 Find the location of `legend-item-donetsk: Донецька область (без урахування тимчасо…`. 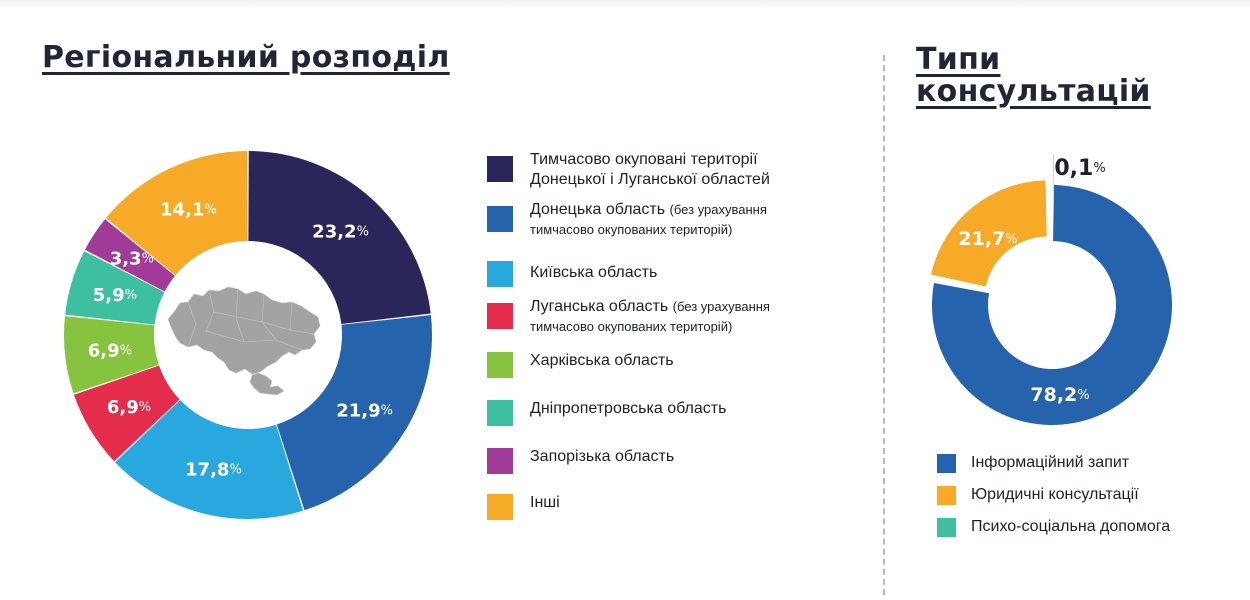

legend-item-donetsk: Донецька область (без урахування тимчасо… is located at coordinates (657, 220).